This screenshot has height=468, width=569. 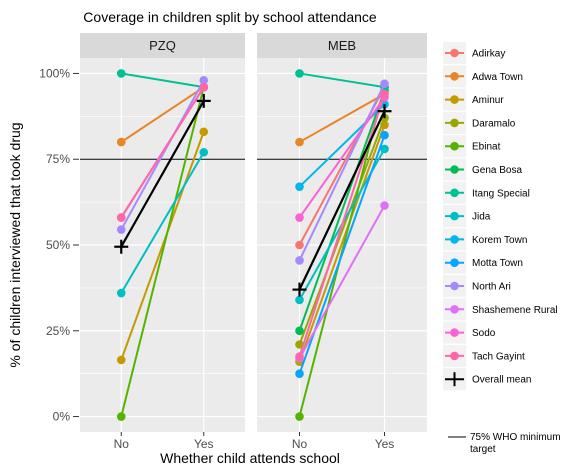 What do you see at coordinates (488, 54) in the screenshot?
I see `legend-label: Adirkay` at bounding box center [488, 54].